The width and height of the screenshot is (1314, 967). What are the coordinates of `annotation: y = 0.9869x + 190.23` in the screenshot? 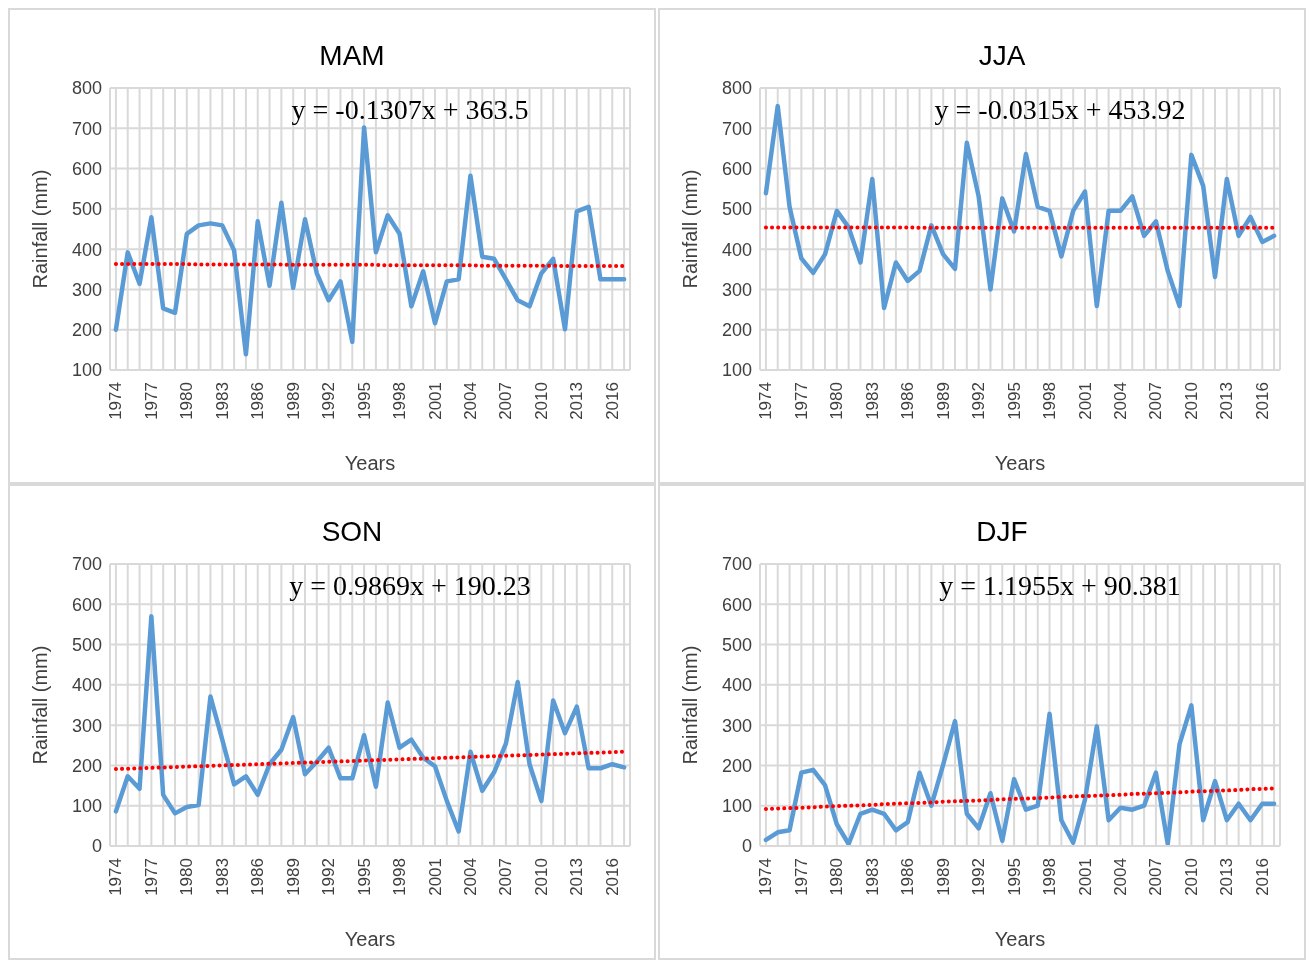 It's located at (410, 586).